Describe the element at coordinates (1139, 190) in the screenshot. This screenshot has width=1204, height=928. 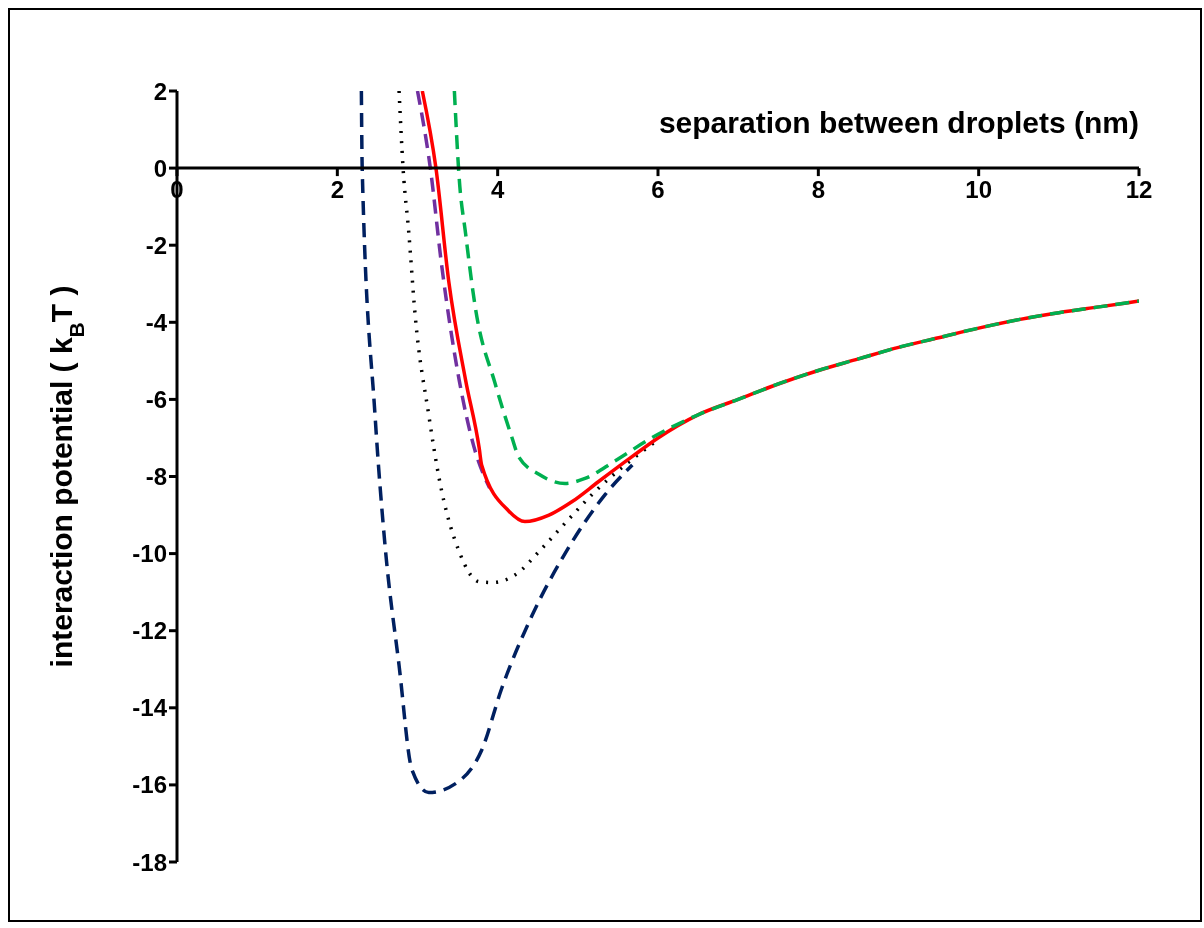
I see `x-tick-label: 12` at that location.